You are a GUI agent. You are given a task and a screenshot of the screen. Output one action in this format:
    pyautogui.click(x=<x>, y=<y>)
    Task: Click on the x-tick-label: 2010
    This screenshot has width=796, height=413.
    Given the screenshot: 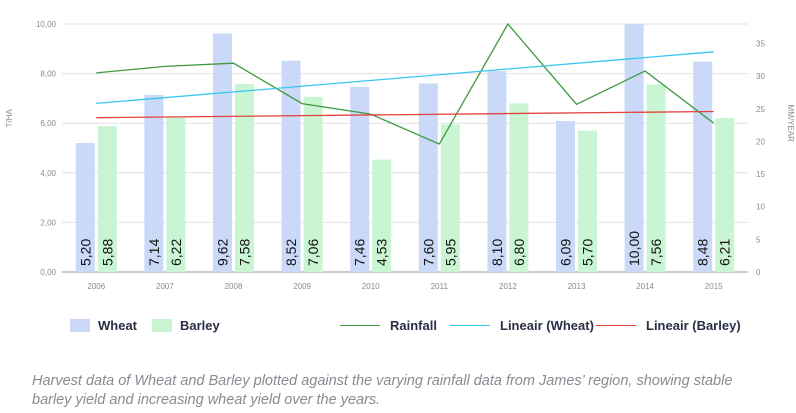 What is the action you would take?
    pyautogui.click(x=371, y=286)
    